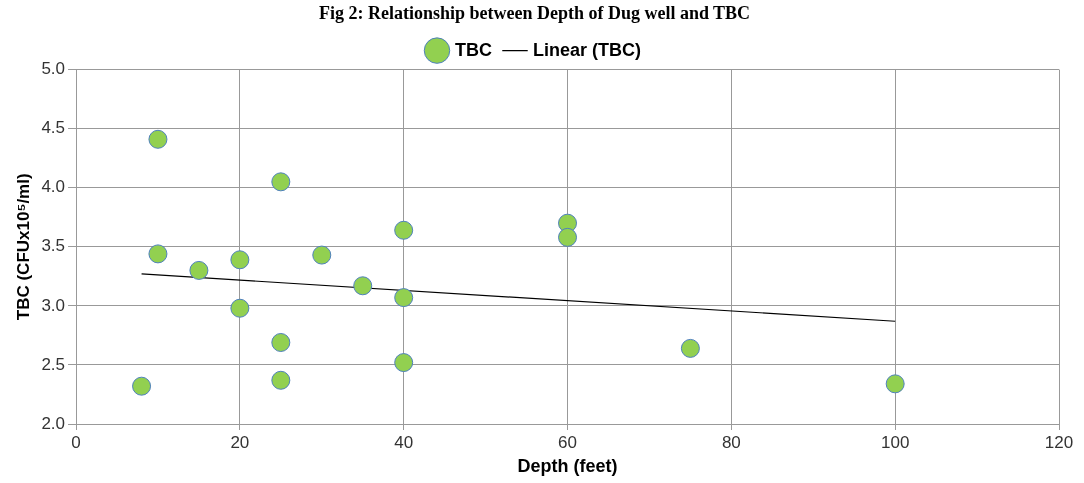  Describe the element at coordinates (567, 466) in the screenshot. I see `x-axis-title: Depth (feet)` at that location.